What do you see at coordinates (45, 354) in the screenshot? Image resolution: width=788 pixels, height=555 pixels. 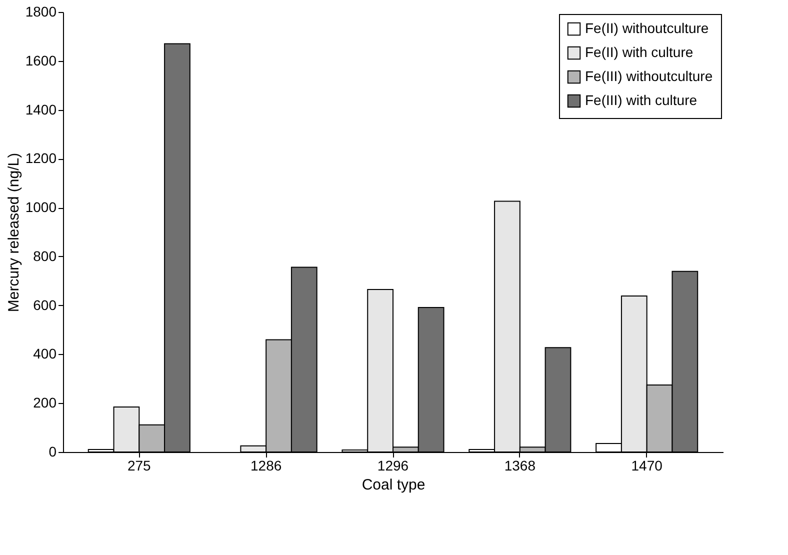 I see `y-tick-label: 400` at bounding box center [45, 354].